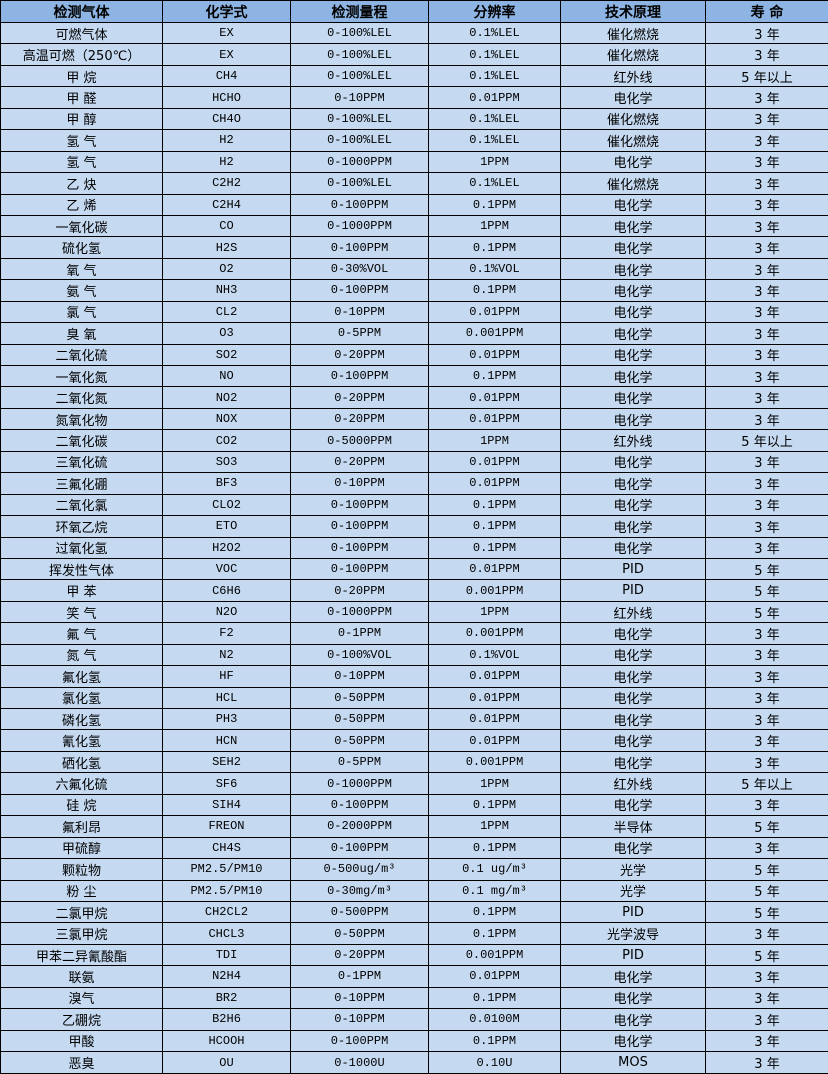  Describe the element at coordinates (81, 612) in the screenshot. I see `cell-gas-name: 笑 气` at that location.